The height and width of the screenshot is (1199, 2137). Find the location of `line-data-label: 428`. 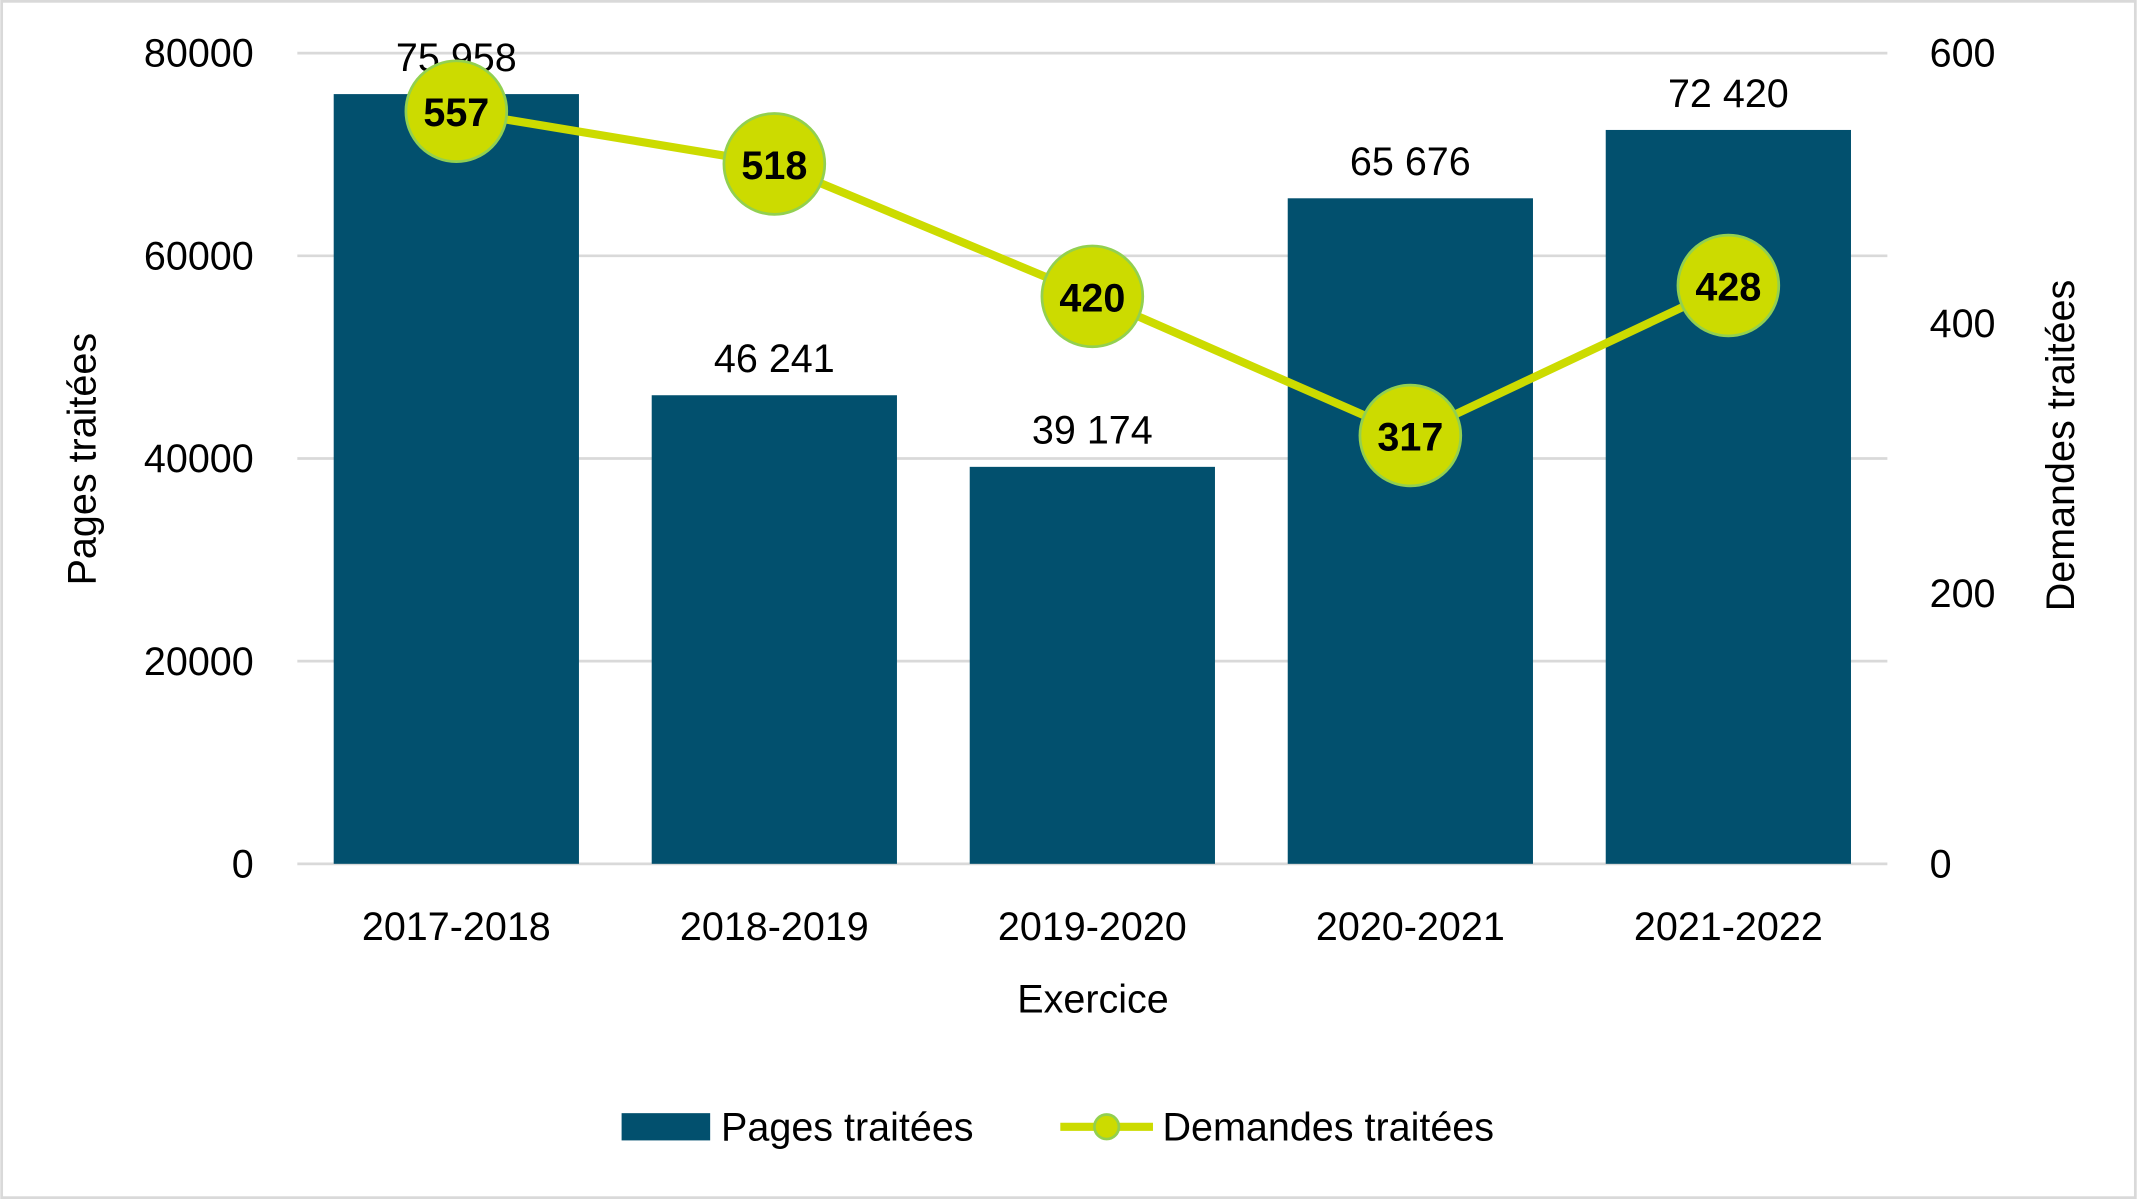

line-data-label: 428 is located at coordinates (1728, 288).